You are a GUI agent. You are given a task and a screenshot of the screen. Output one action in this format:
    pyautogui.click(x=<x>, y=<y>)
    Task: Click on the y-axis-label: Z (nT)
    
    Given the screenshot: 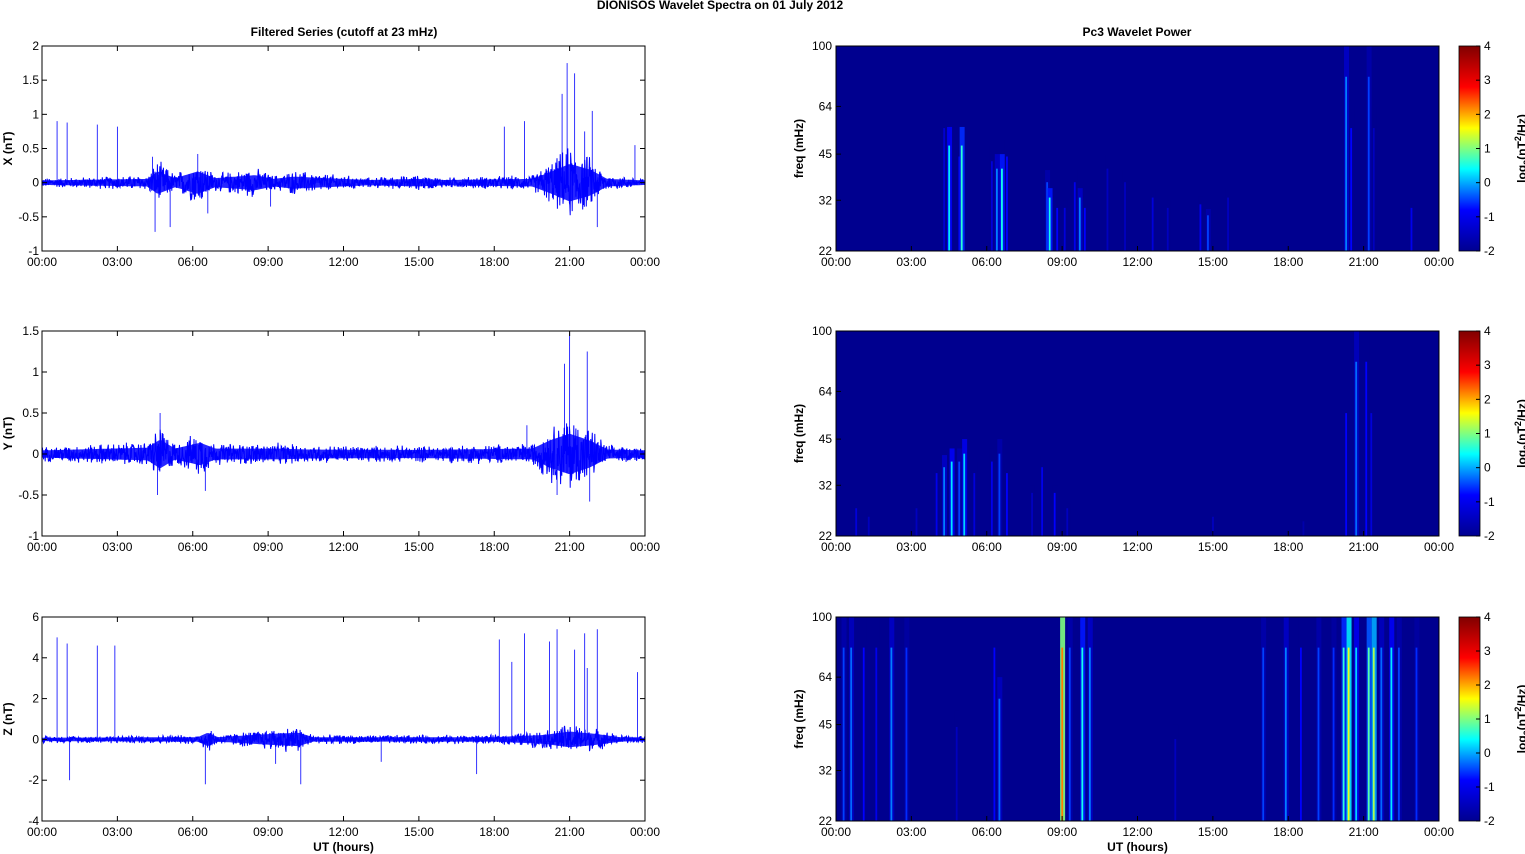 What is the action you would take?
    pyautogui.click(x=8, y=718)
    